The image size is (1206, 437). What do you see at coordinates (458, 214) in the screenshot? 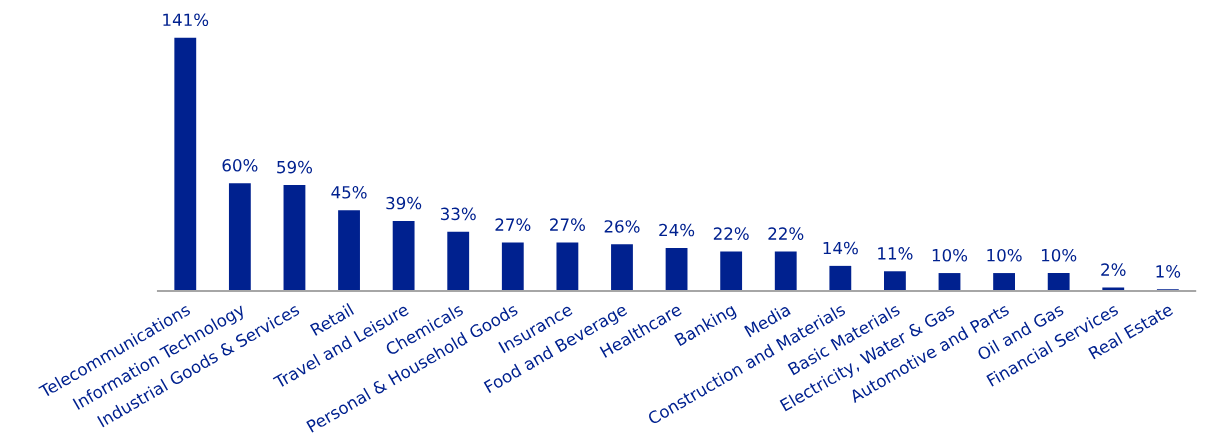
I see `data-label: 33%` at bounding box center [458, 214].